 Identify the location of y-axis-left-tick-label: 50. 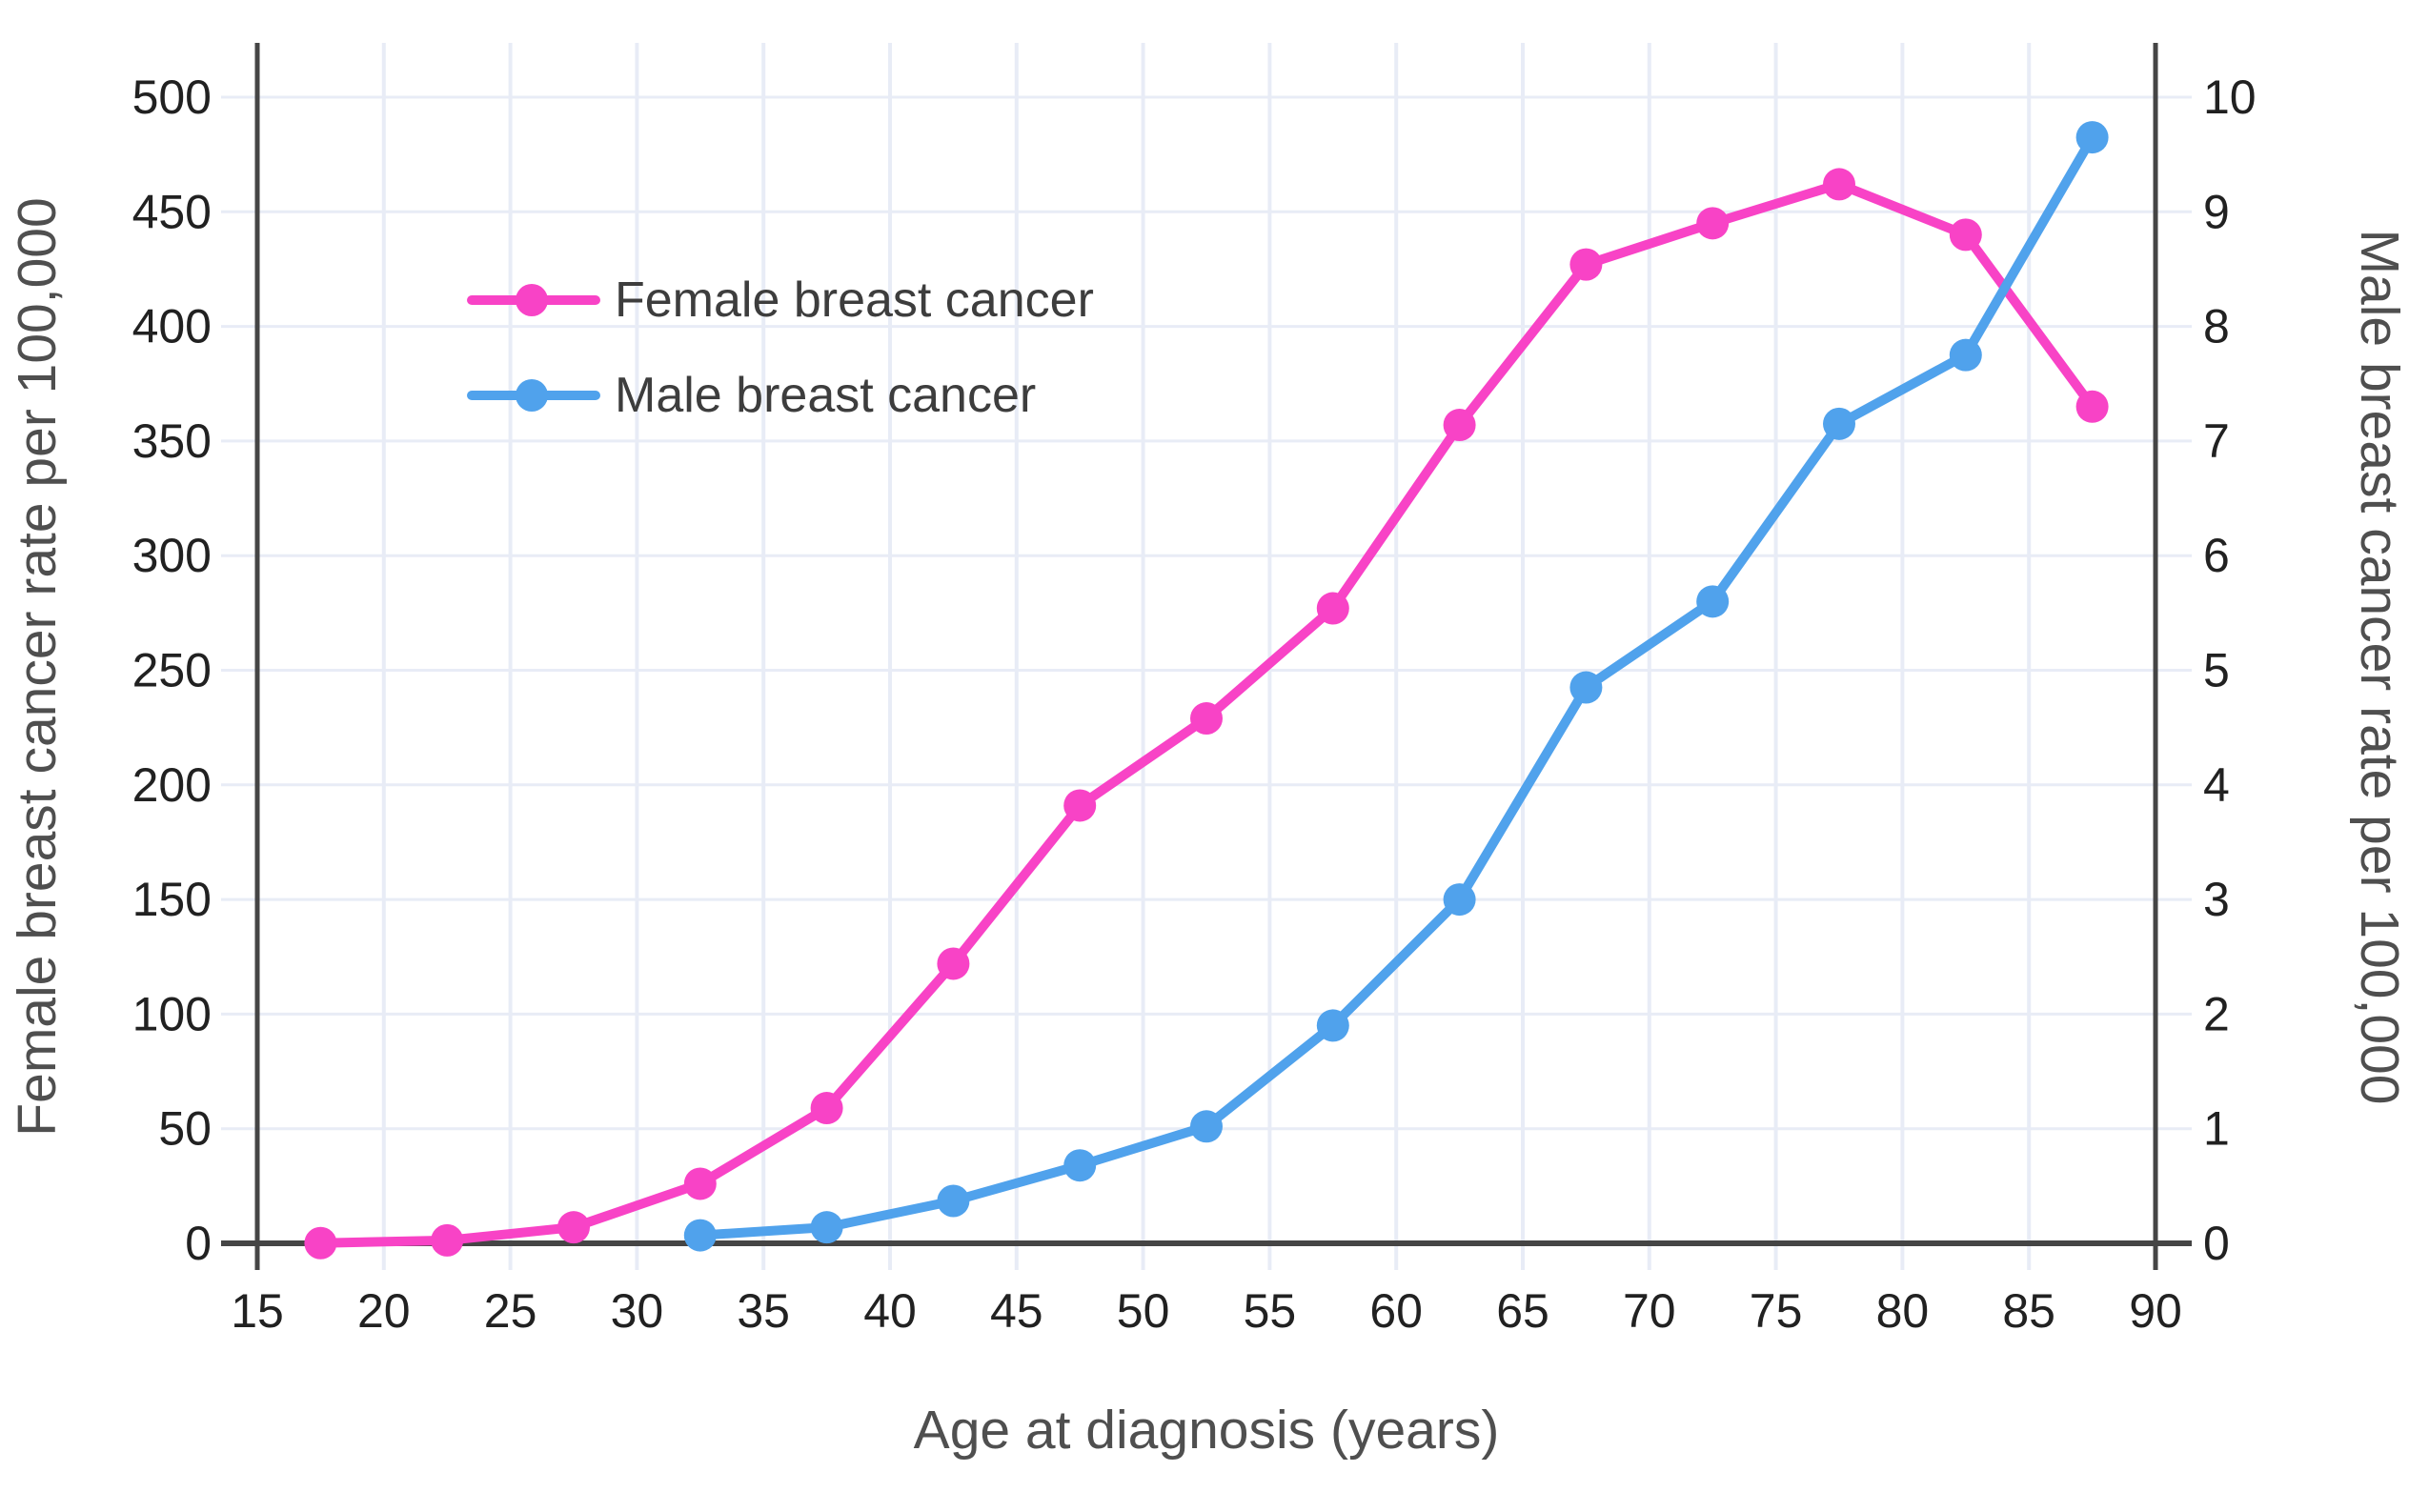
(185, 1129).